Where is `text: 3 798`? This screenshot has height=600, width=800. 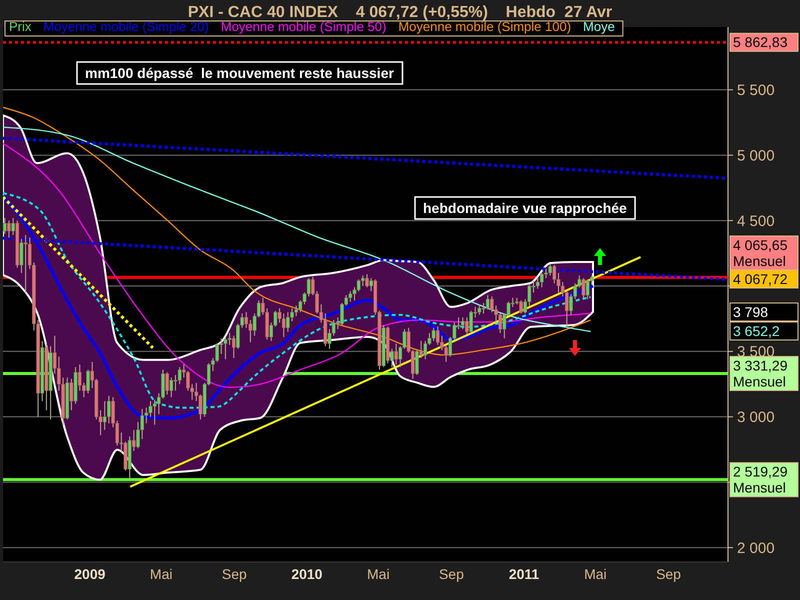
text: 3 798 is located at coordinates (750, 312).